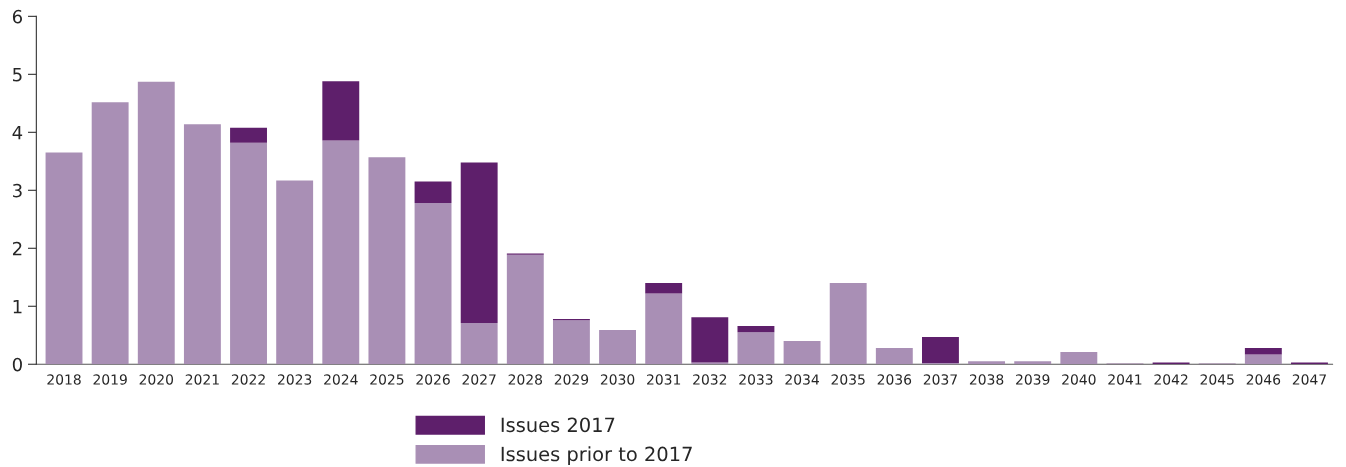  What do you see at coordinates (1309, 379) in the screenshot?
I see `x-tick-label: 2047` at bounding box center [1309, 379].